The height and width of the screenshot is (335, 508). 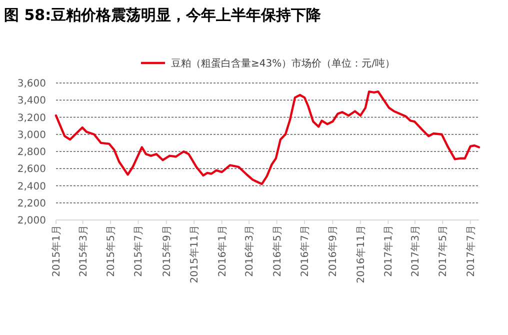 I want to click on x-tick-label: 2016年7月, so click(x=305, y=251).